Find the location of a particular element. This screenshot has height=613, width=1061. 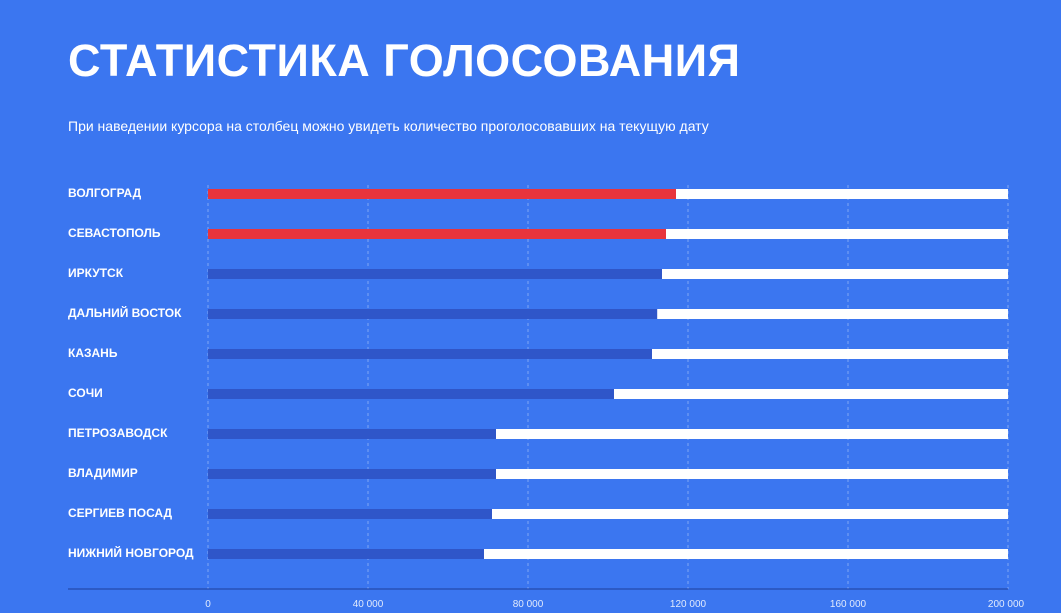

x-tick-label: 80 000 is located at coordinates (528, 604).